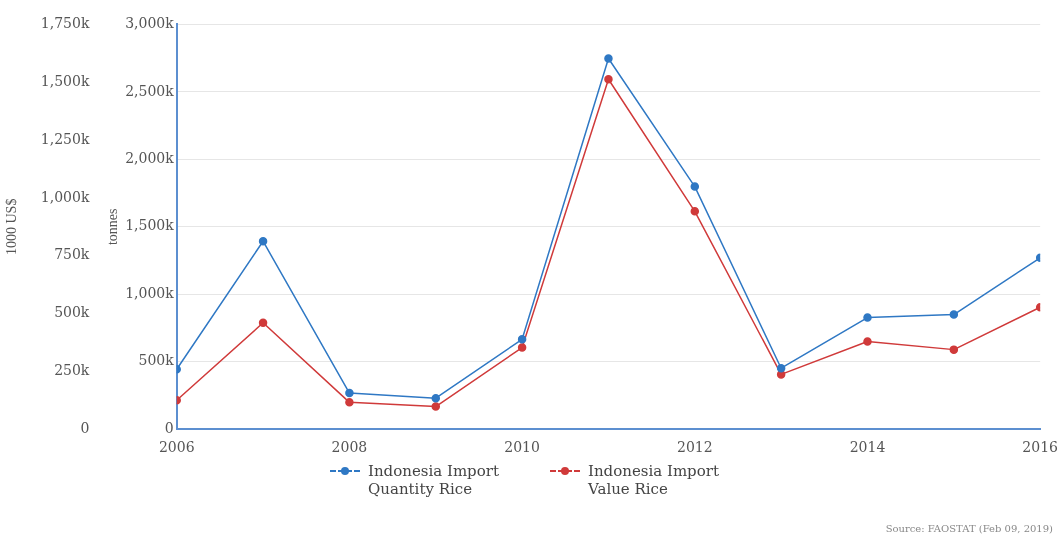  I want to click on y2-tick-label: 1,000k, so click(65, 196).